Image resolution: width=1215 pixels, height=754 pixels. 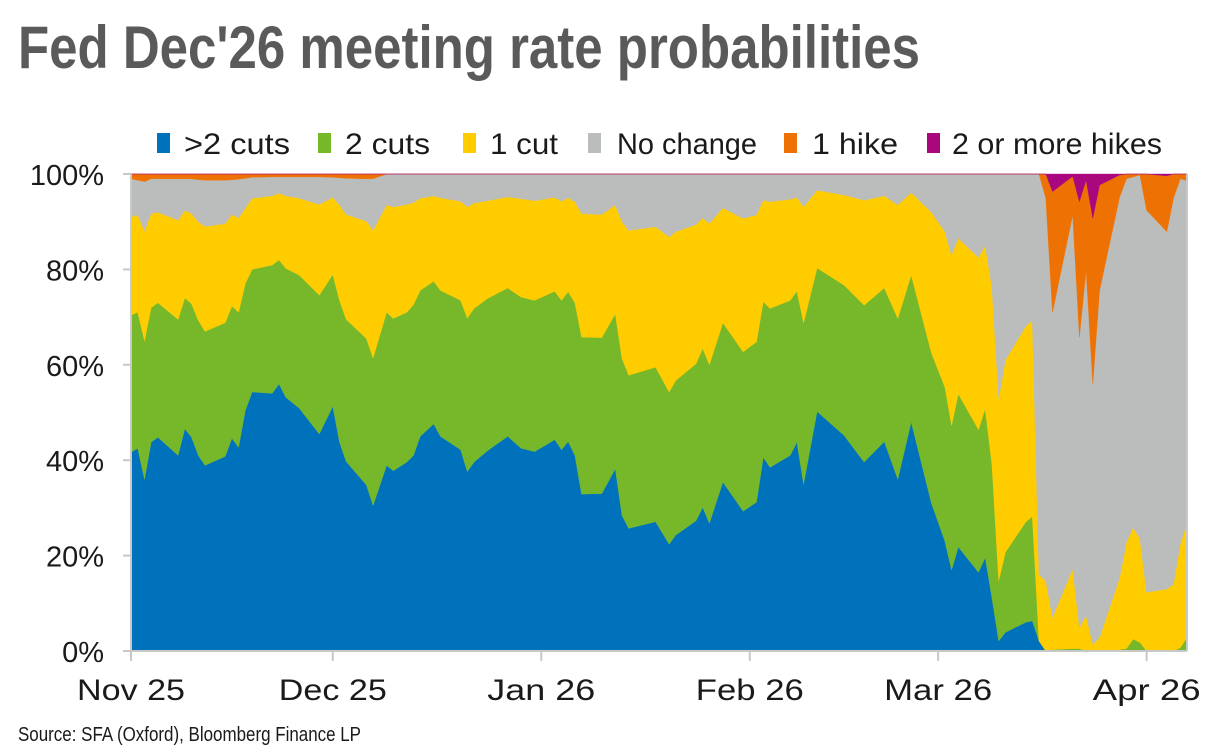 What do you see at coordinates (75, 462) in the screenshot?
I see `y-tick-label: 40%` at bounding box center [75, 462].